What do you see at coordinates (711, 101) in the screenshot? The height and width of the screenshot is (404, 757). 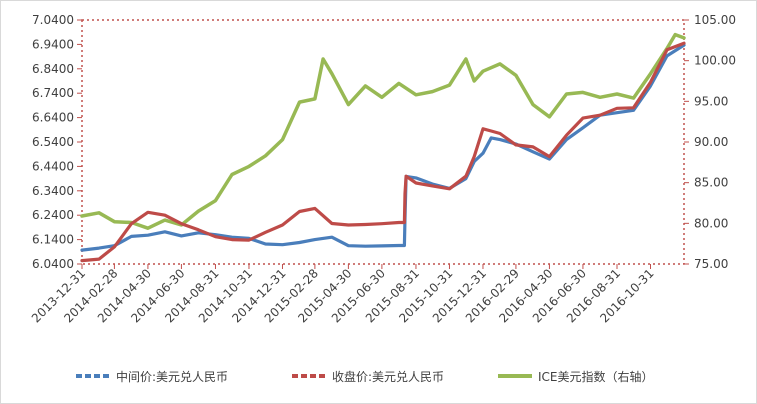 I see `y-right-tick-label: 95.00` at bounding box center [711, 101].